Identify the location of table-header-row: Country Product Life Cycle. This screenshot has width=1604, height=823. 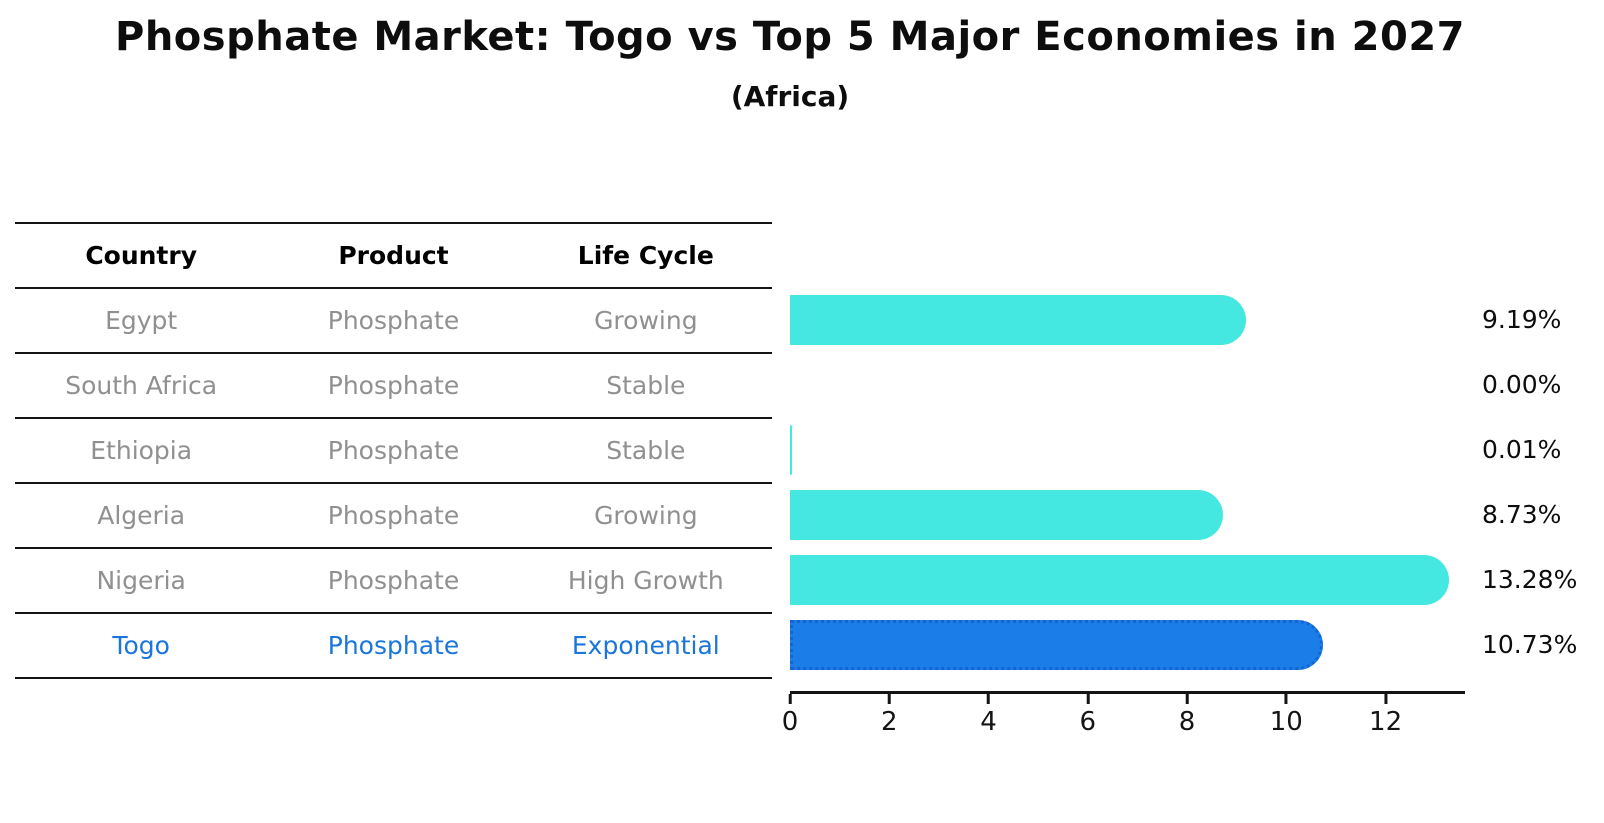
(393, 254).